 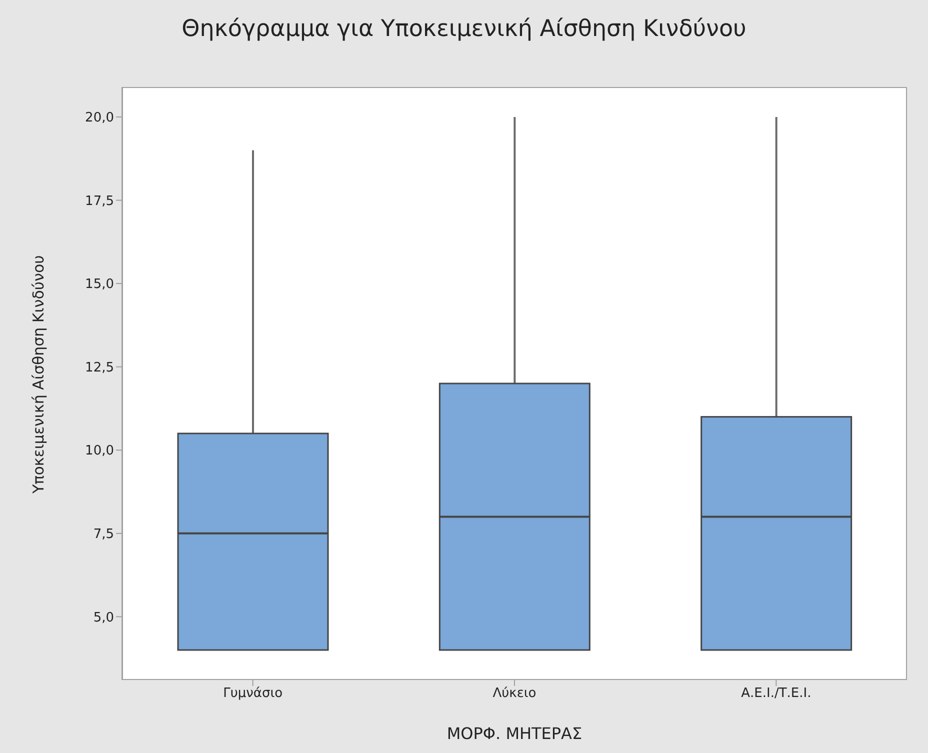 I want to click on x-tick-label: Α.Ε.Ι./Τ.Ε.Ι., so click(x=776, y=694).